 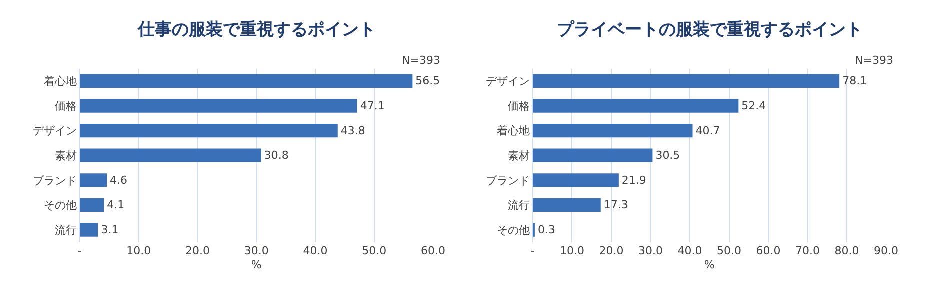 What do you see at coordinates (119, 180) in the screenshot?
I see `data-label: 4.6` at bounding box center [119, 180].